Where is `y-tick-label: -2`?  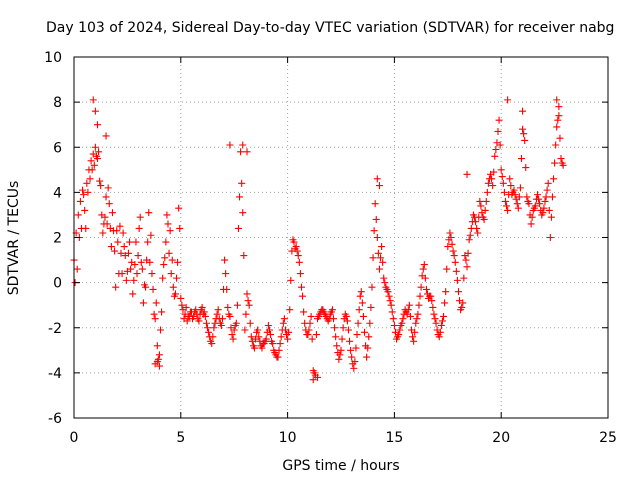
y-tick-label: -2 is located at coordinates (55, 329).